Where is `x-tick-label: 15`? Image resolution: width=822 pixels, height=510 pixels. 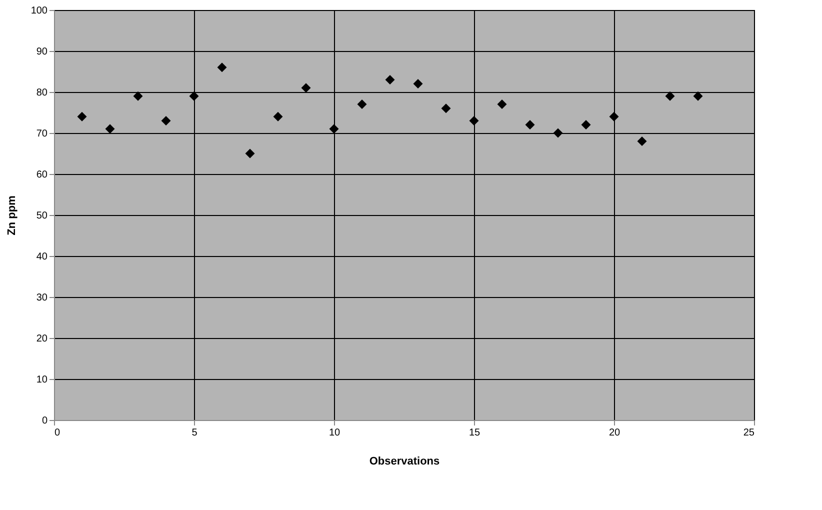
x-tick-label: 15 is located at coordinates (474, 433).